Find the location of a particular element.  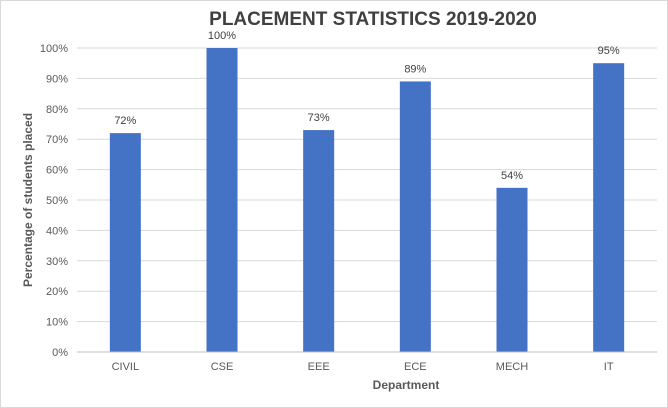

y-tick-label: 80% is located at coordinates (57, 110).